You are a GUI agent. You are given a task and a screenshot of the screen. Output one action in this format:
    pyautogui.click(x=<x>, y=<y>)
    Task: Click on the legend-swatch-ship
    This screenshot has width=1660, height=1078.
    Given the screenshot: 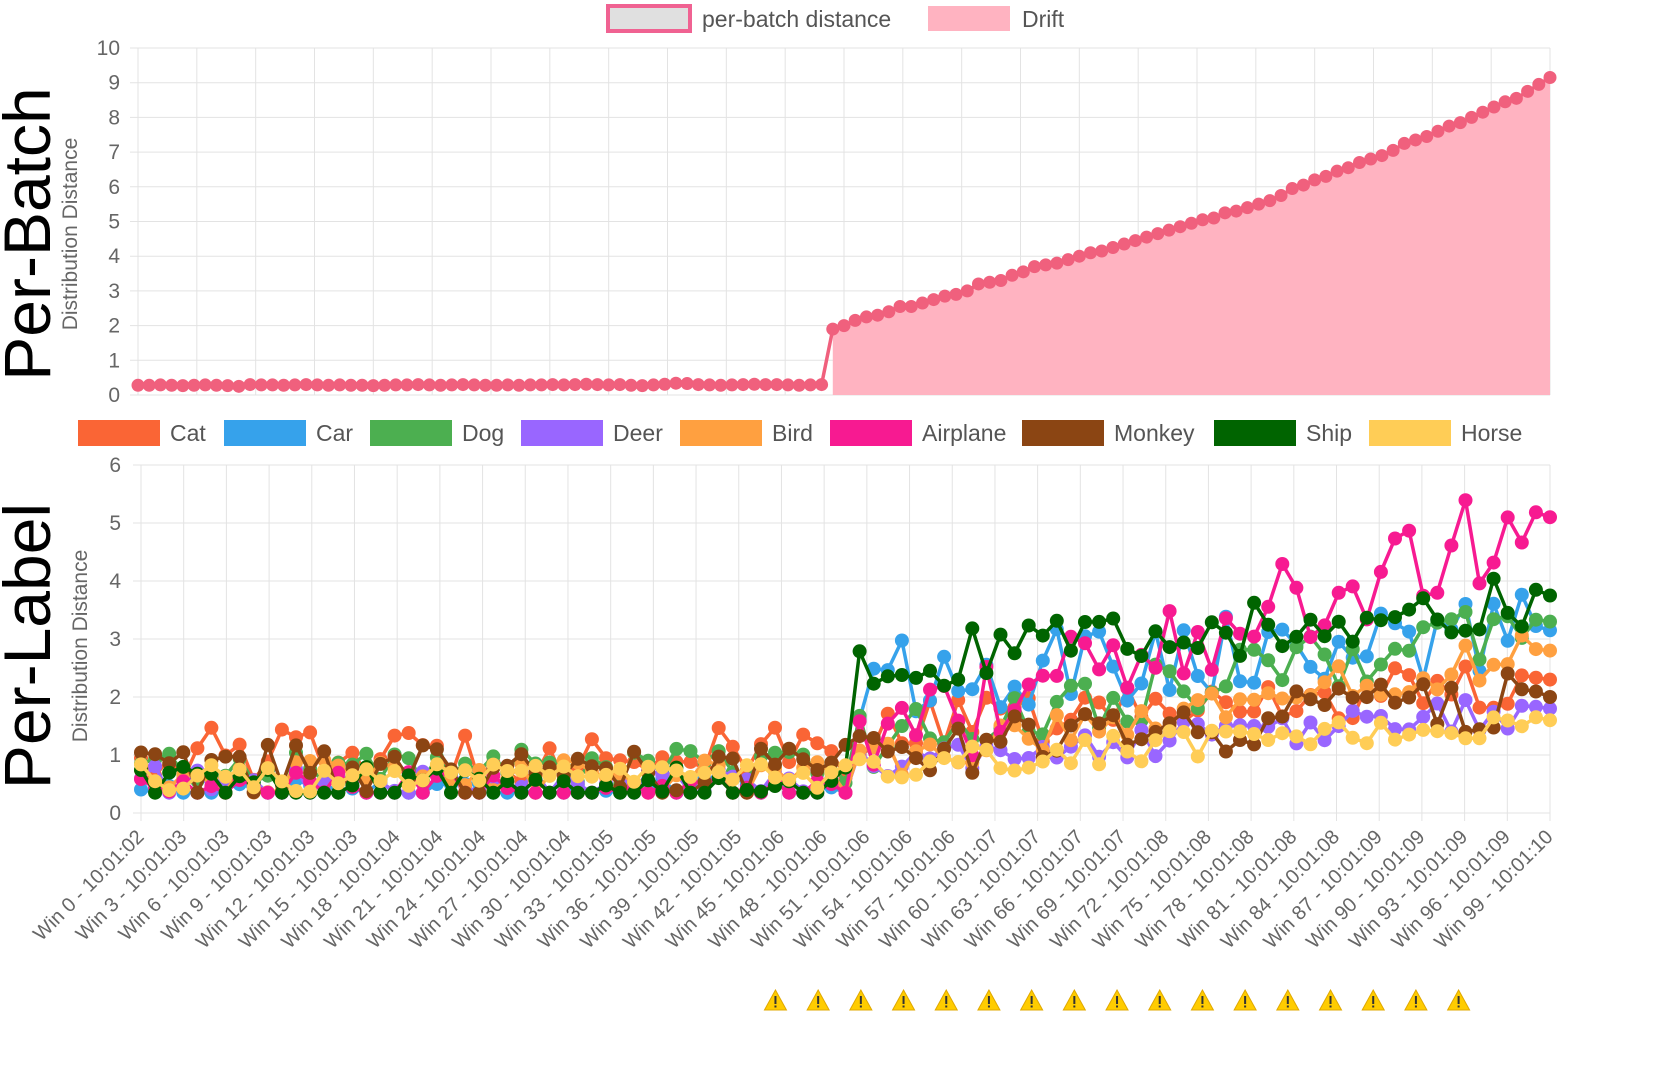 What is the action you would take?
    pyautogui.click(x=1255, y=433)
    